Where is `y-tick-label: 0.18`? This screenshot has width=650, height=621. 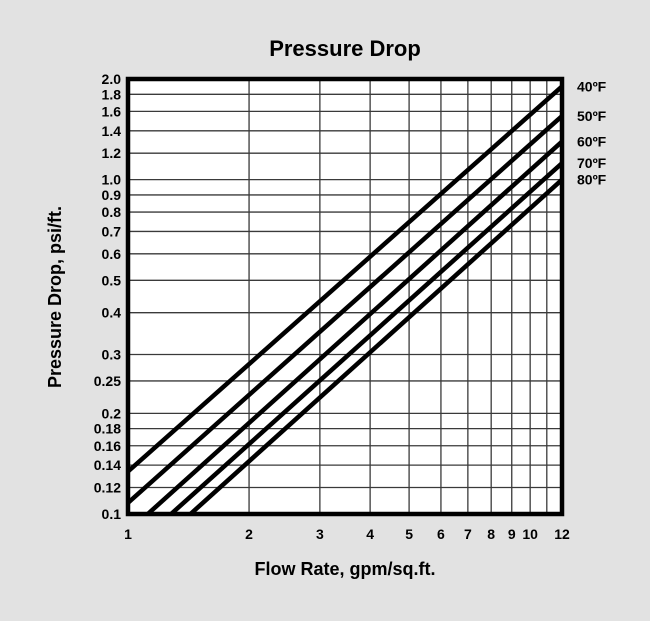 y-tick-label: 0.18 is located at coordinates (107, 429).